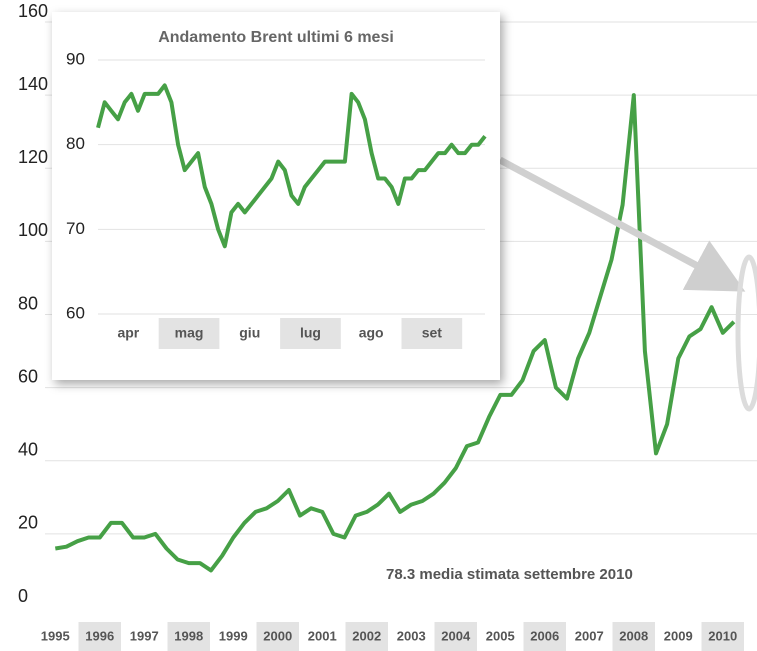 This screenshot has width=757, height=651. What do you see at coordinates (28, 523) in the screenshot?
I see `y-tick-label: 20` at bounding box center [28, 523].